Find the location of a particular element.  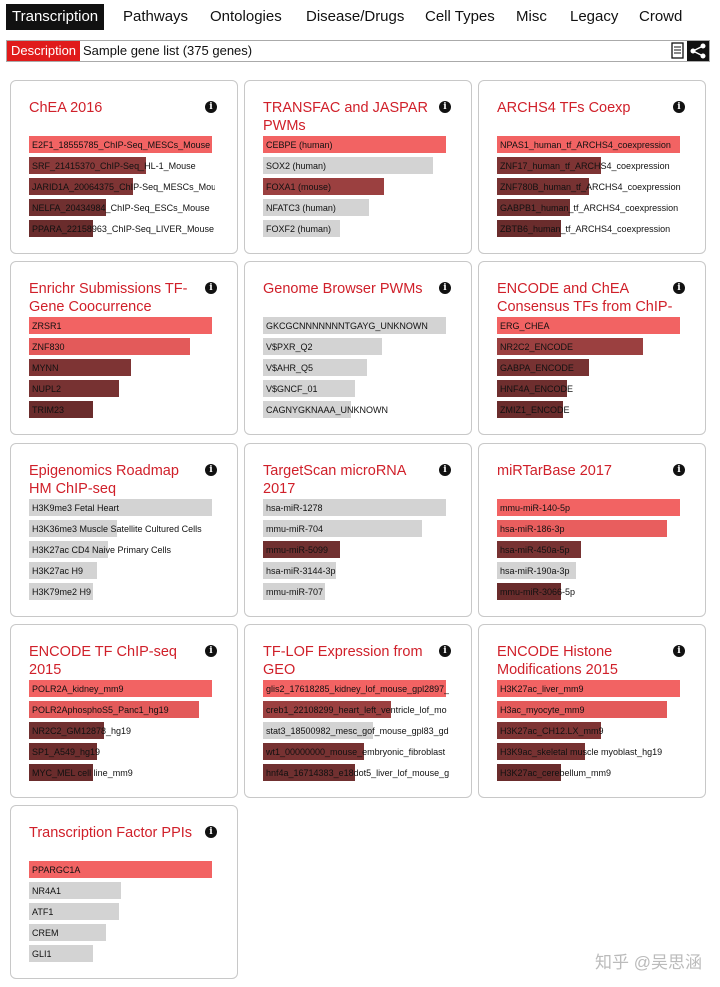

enrichment-row: GKCGCNNNNNNNTGAYG_UNKNOWN is located at coordinates (356, 326).